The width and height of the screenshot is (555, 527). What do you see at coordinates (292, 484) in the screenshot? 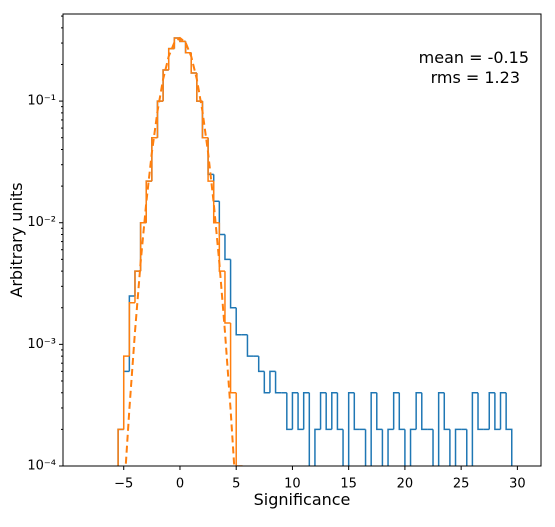
I see `x-tick-label: 10` at bounding box center [292, 484].